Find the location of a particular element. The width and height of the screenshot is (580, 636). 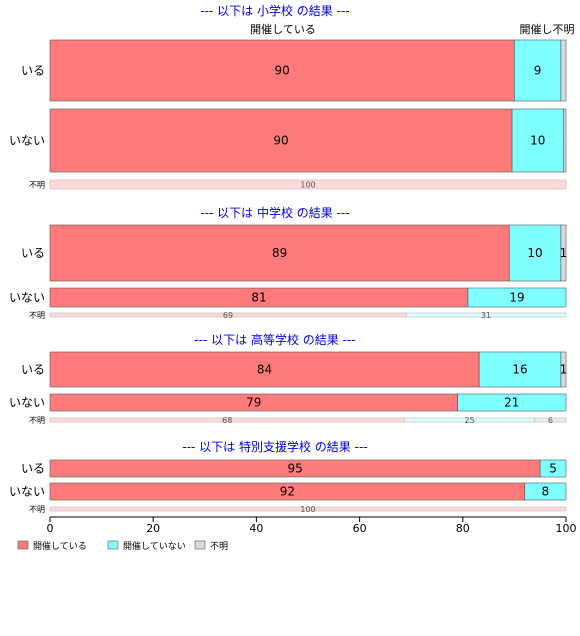

row-label-0-1: いない is located at coordinates (27, 141).